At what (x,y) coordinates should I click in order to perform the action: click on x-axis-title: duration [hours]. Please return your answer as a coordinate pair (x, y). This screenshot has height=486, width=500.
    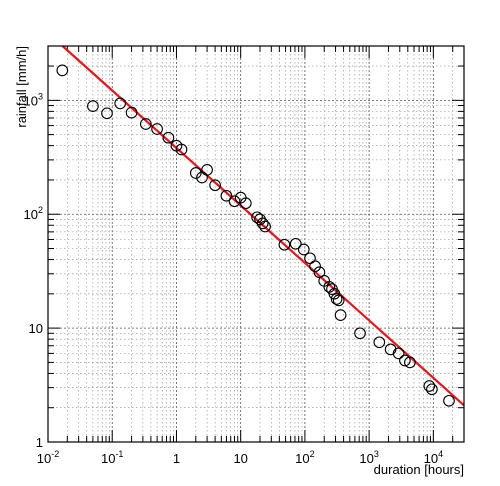
    Looking at the image, I should click on (419, 469).